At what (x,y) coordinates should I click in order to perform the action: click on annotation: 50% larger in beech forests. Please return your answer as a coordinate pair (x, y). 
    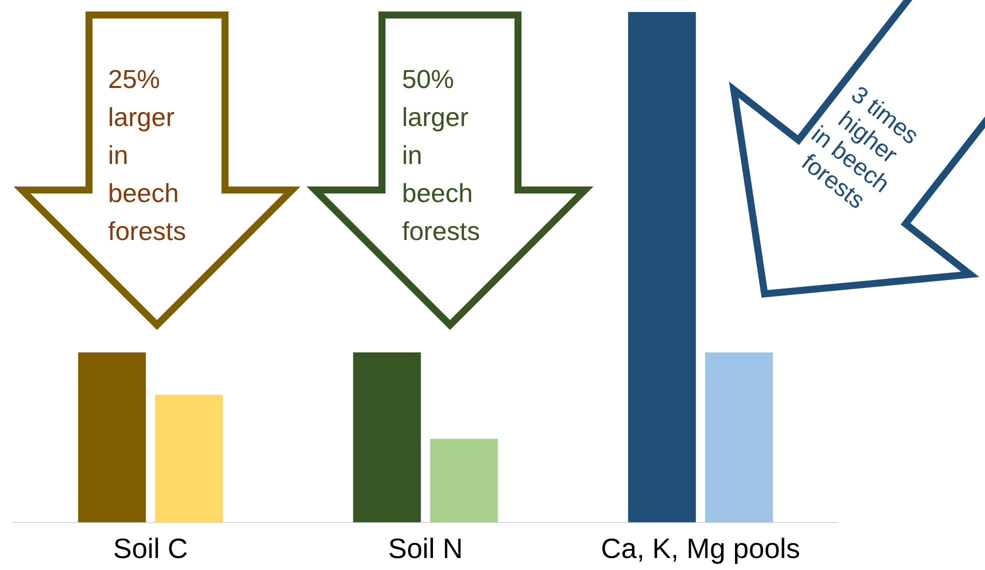
    Looking at the image, I should click on (442, 155).